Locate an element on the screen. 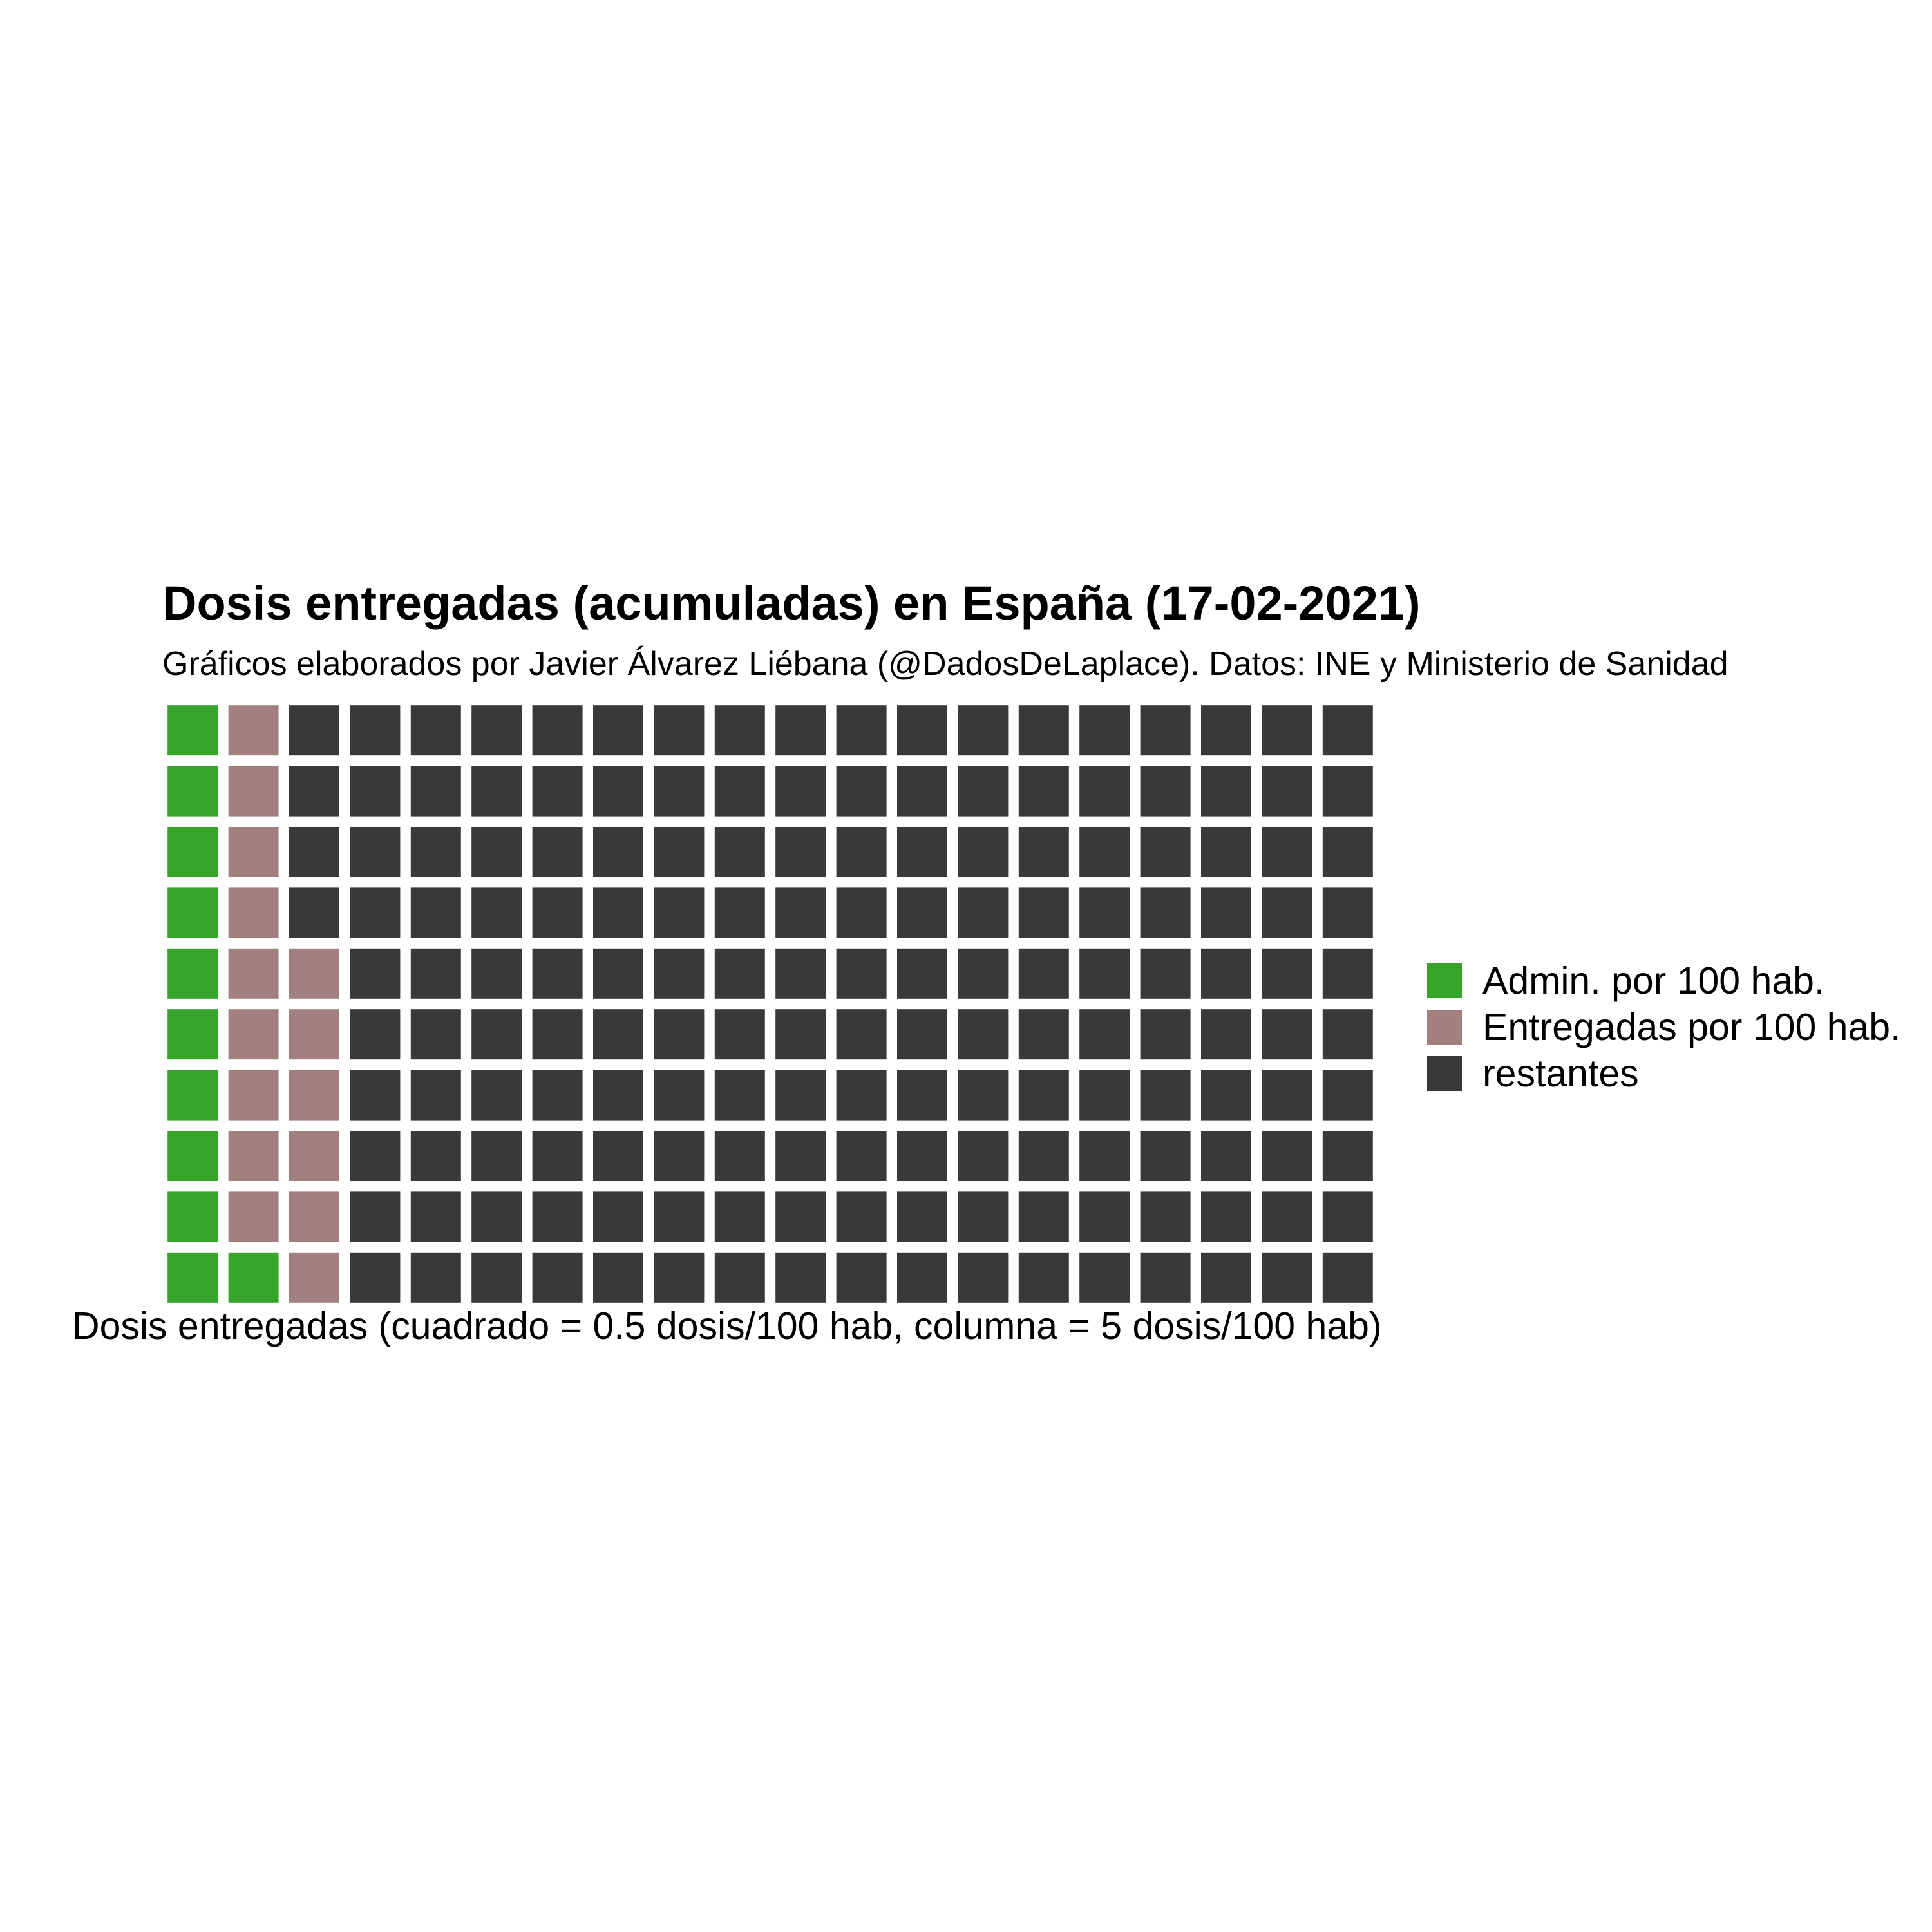 This screenshot has width=1932, height=1932. legend-item-entregadas: Entregadas por 100 hab. is located at coordinates (1664, 1027).